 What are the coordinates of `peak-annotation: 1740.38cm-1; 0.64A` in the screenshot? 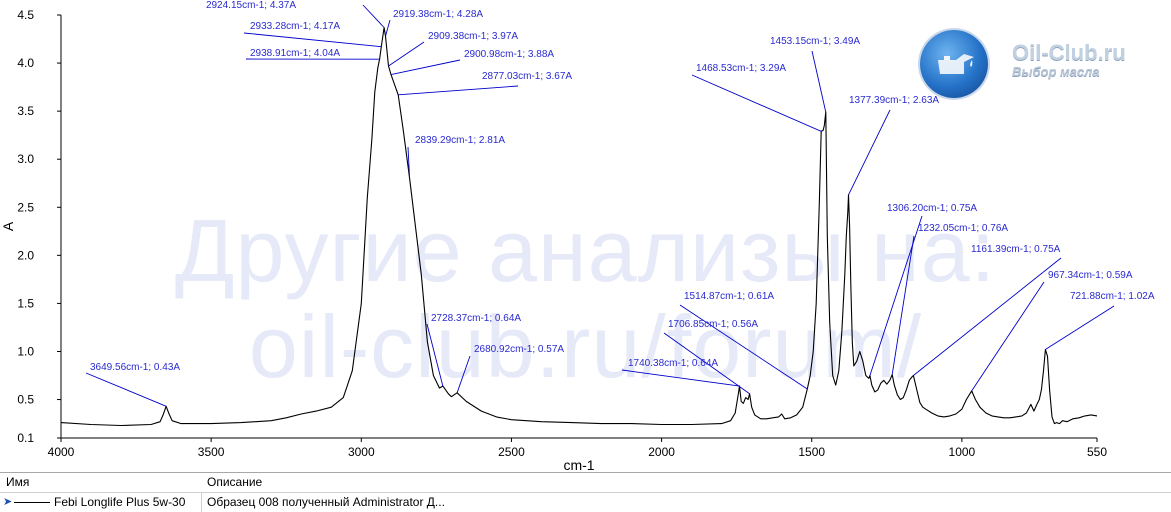 It's located at (673, 363).